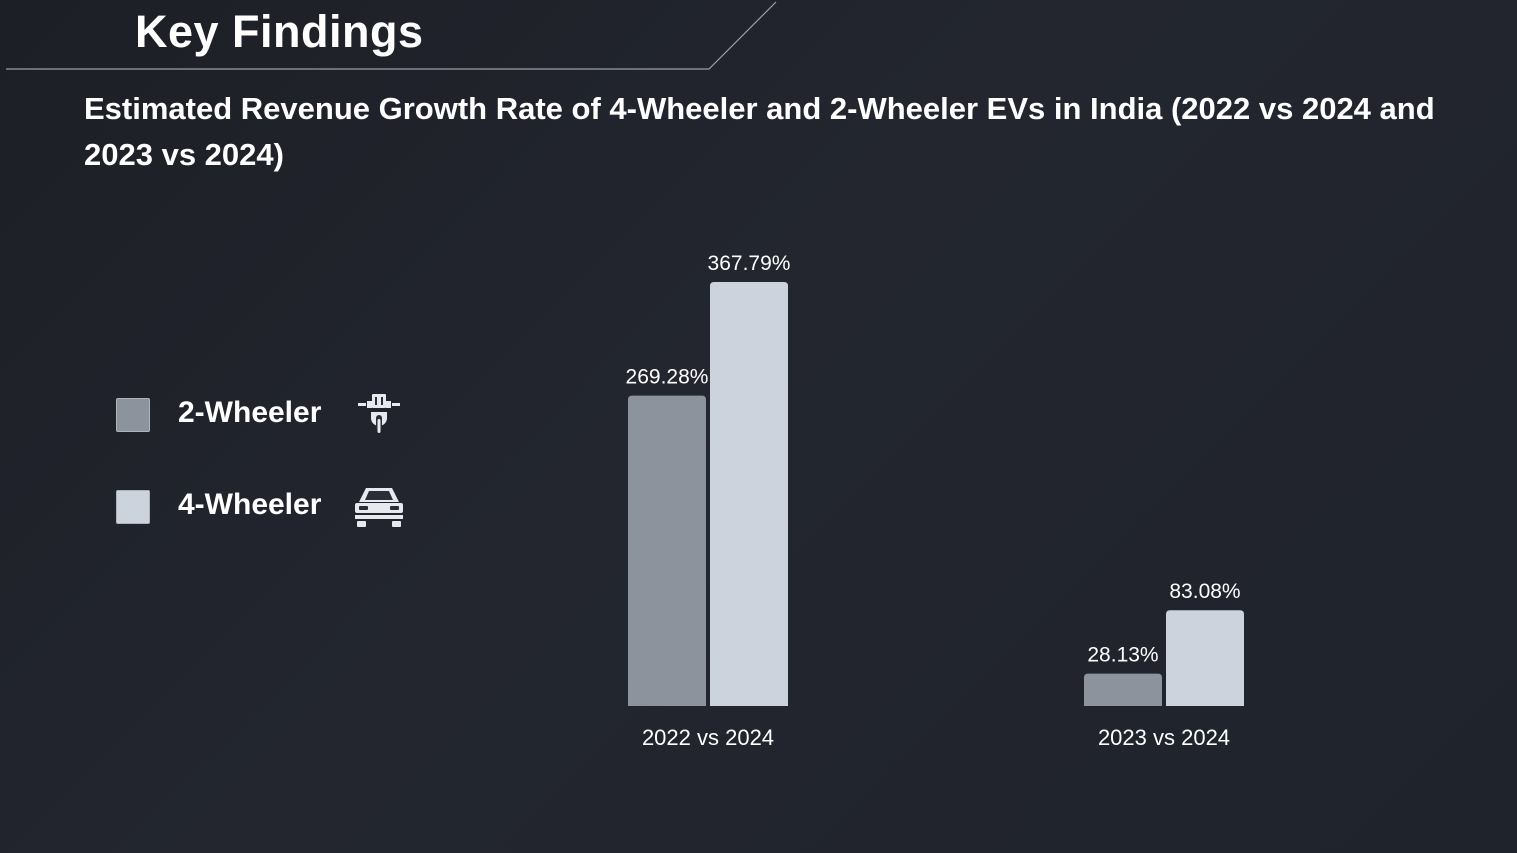 The width and height of the screenshot is (1517, 853). I want to click on bar-4-wheeler-2022-vs-2024, so click(749, 494).